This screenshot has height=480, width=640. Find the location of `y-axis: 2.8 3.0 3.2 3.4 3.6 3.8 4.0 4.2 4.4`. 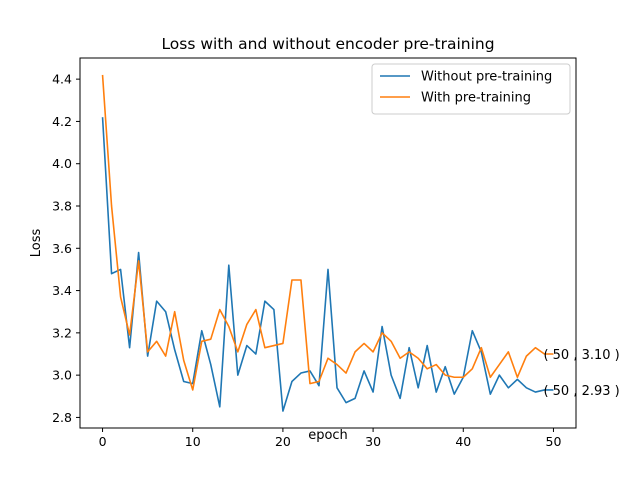

y-axis: 2.8 3.0 3.2 3.4 3.6 3.8 4.0 4.2 4.4 is located at coordinates (66, 248).